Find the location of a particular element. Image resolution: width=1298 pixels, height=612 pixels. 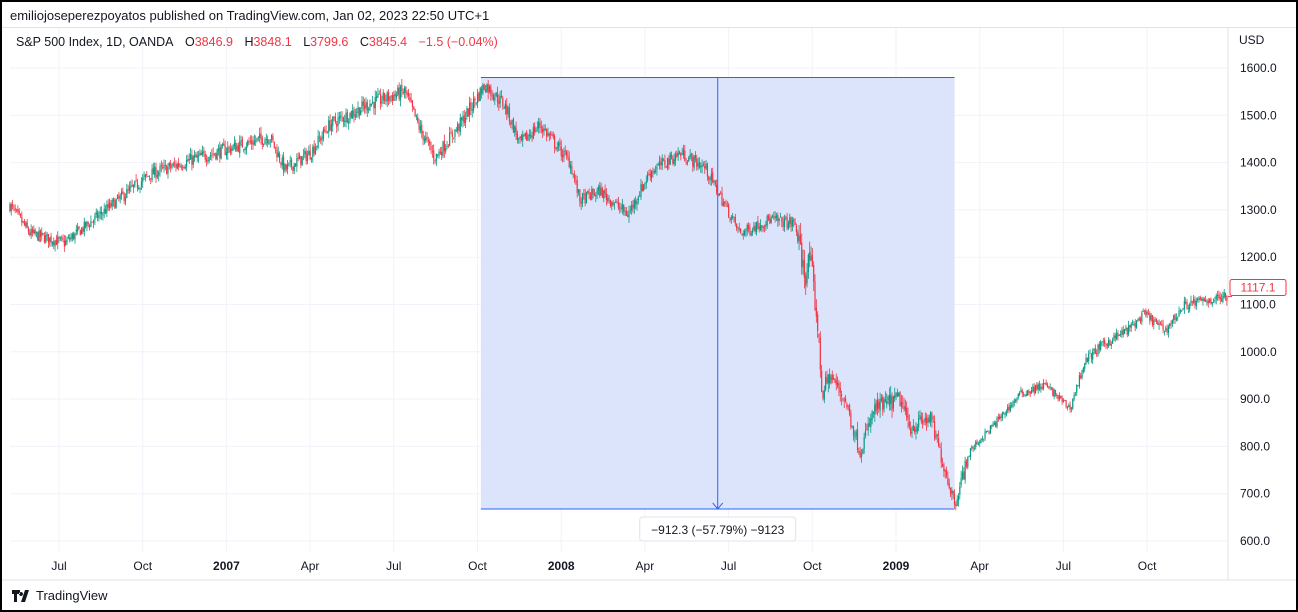

price-tick-label: 1500.0 is located at coordinates (1258, 115).